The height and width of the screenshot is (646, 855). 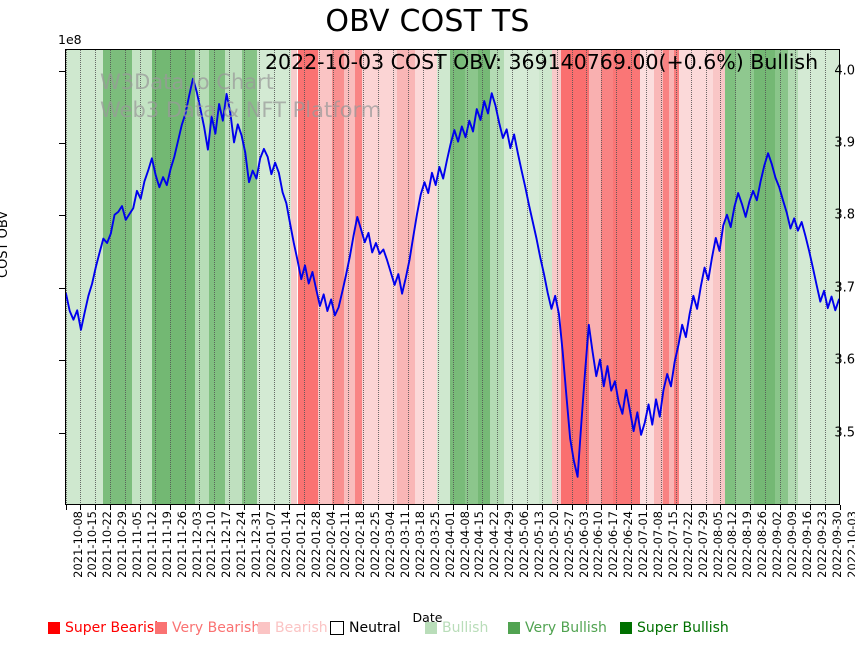 What do you see at coordinates (643, 544) in the screenshot?
I see `x-axis-tick-label: 2022-07-01` at bounding box center [643, 544].